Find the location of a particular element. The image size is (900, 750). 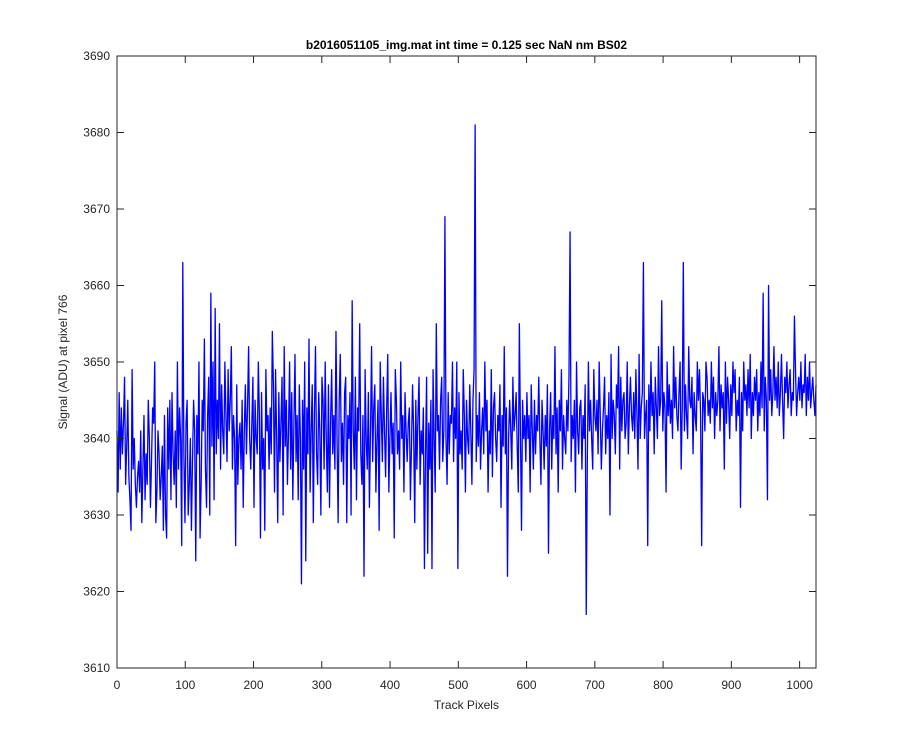

x-tick-label: 200 is located at coordinates (254, 685).